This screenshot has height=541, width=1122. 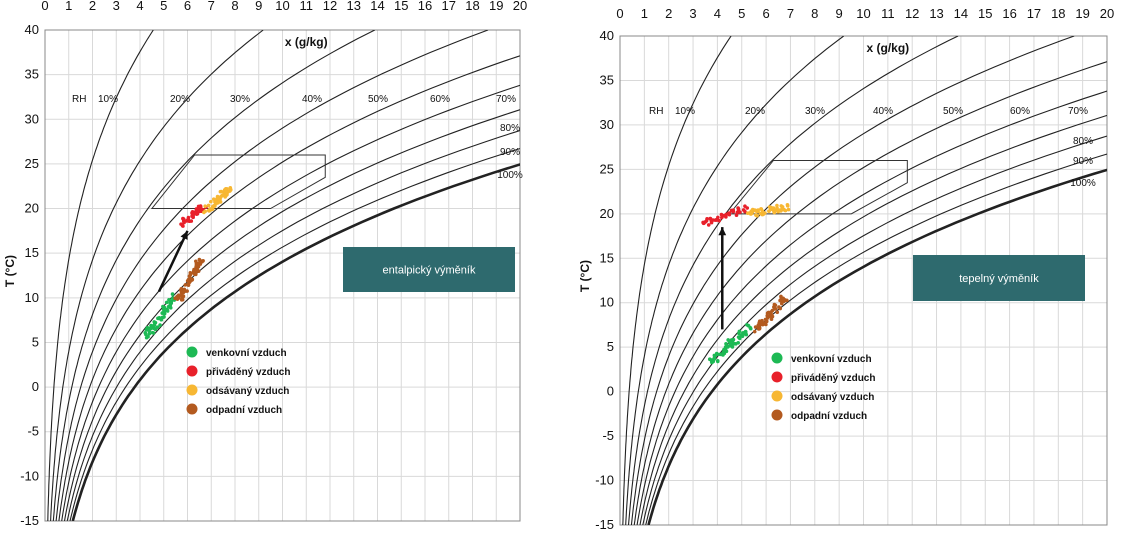 I want to click on x-tick-label: 2, so click(x=668, y=13).